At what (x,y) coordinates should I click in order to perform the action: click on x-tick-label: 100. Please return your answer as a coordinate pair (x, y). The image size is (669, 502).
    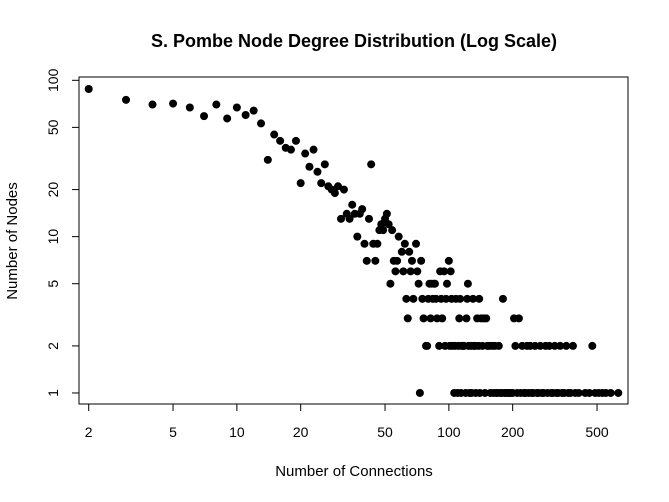
    Looking at the image, I should click on (449, 432).